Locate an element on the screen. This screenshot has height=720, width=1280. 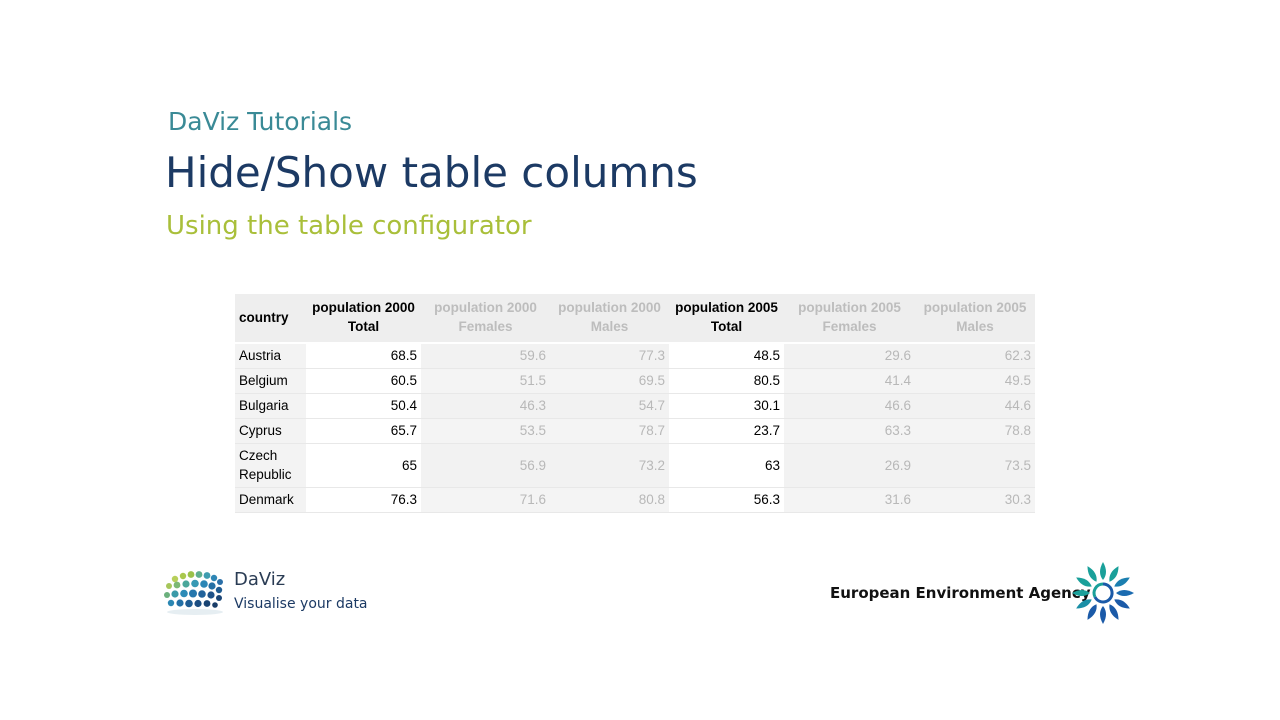
table-row: Czech Republic 65 56.9 73.2 63 26.9 73.5 is located at coordinates (635, 465).